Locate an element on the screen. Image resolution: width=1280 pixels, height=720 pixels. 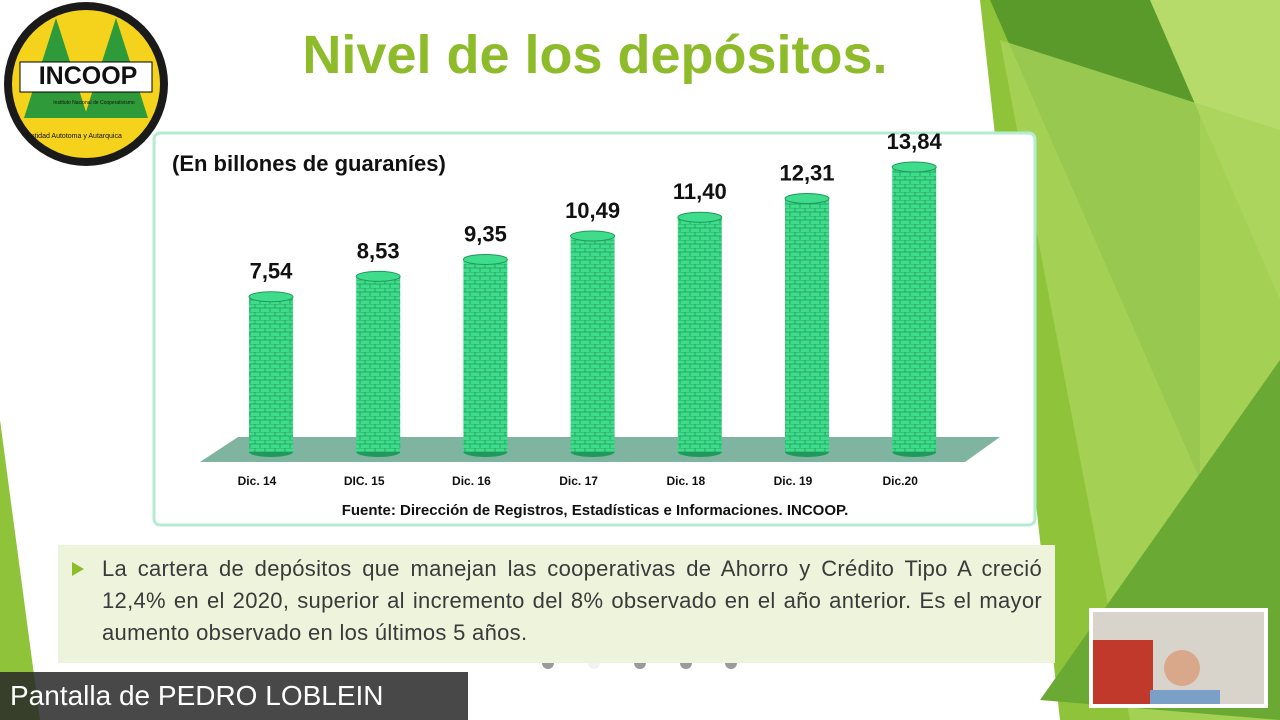
x-tick-label: Dic. 16 is located at coordinates (471, 481).